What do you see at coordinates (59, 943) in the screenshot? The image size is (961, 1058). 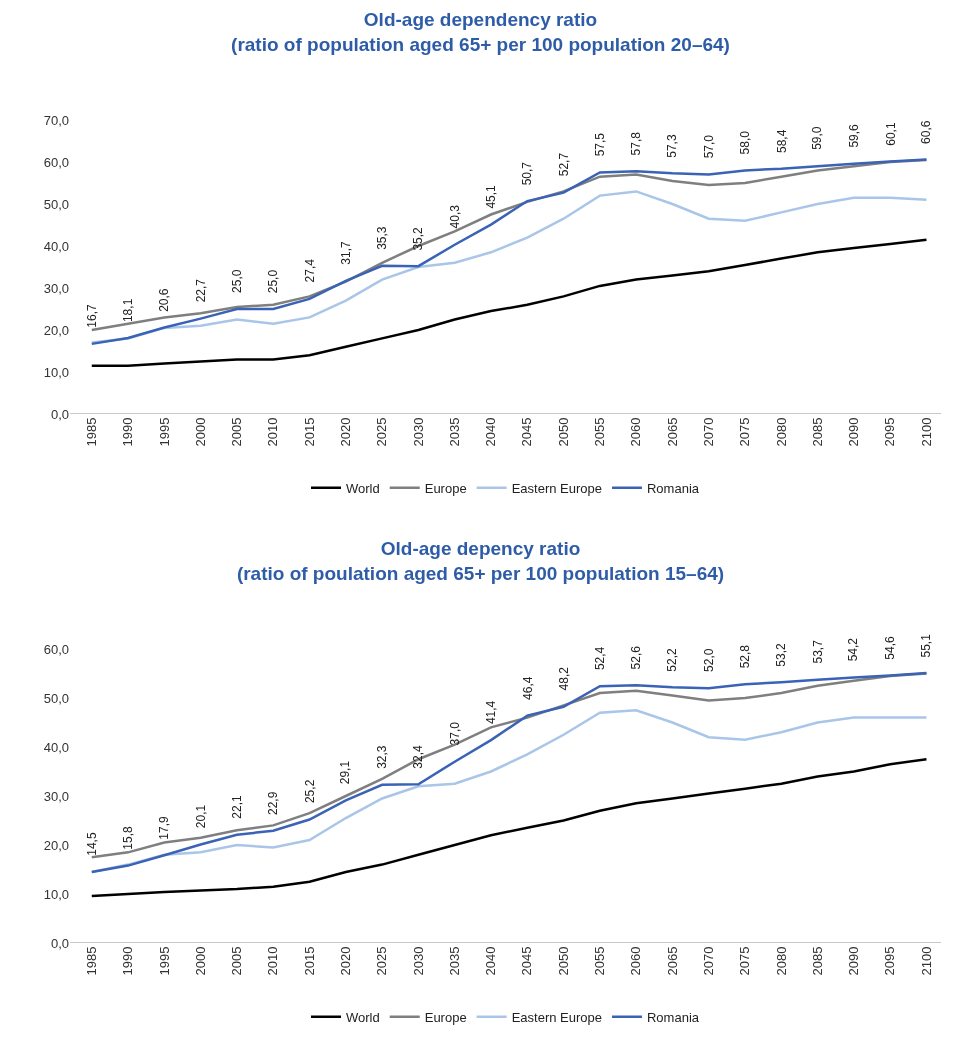 I see `y-tick-label: 0,0` at bounding box center [59, 943].